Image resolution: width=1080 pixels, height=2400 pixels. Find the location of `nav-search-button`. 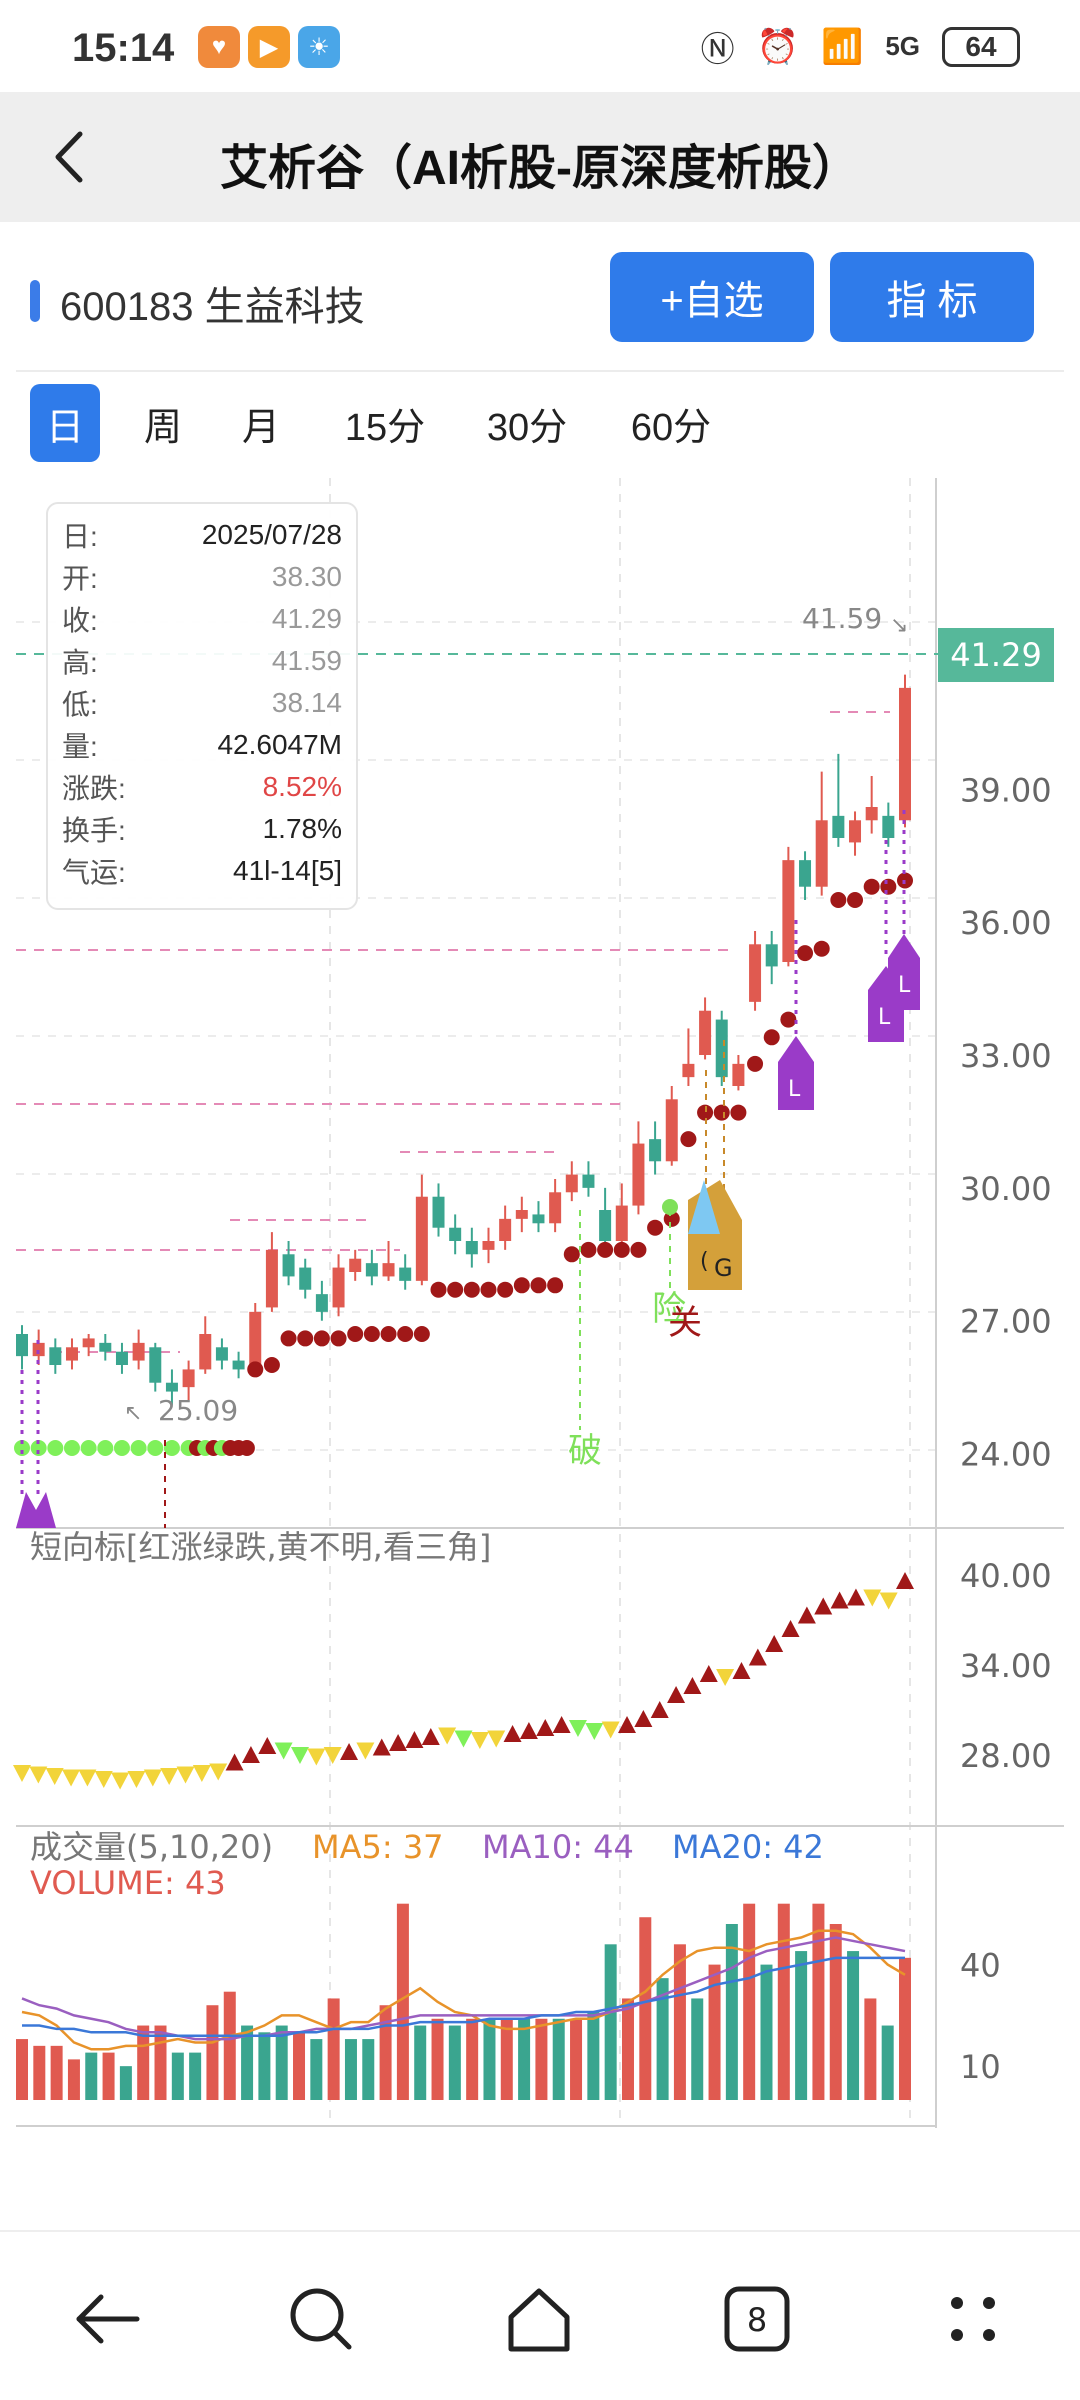

nav-search-button is located at coordinates (321, 2319).